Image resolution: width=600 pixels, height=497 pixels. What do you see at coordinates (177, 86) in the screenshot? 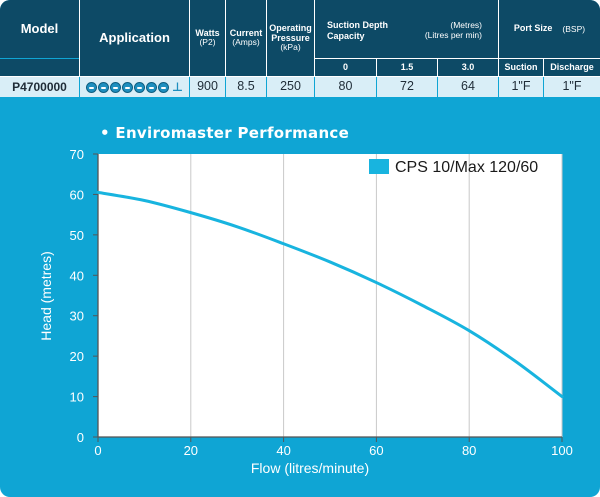
I see `irrigation-icon: ⊥` at bounding box center [177, 86].